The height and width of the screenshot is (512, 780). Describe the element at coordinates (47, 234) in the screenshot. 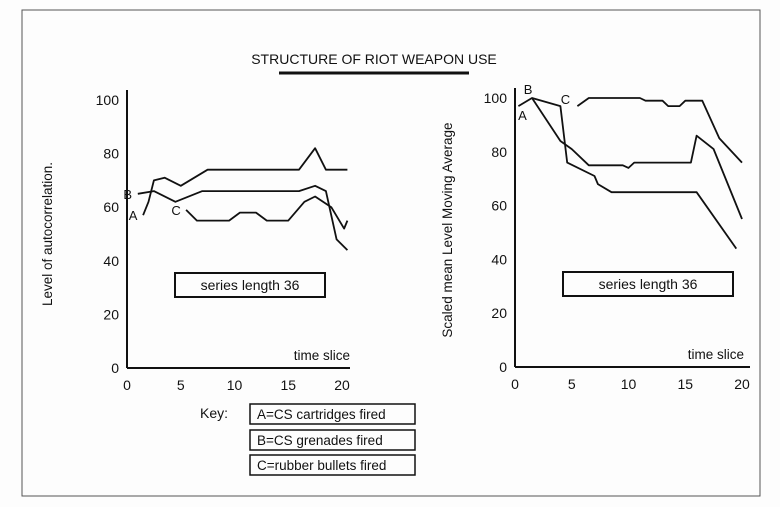

I see `y-axis-label: Level of autocorrelation.` at that location.